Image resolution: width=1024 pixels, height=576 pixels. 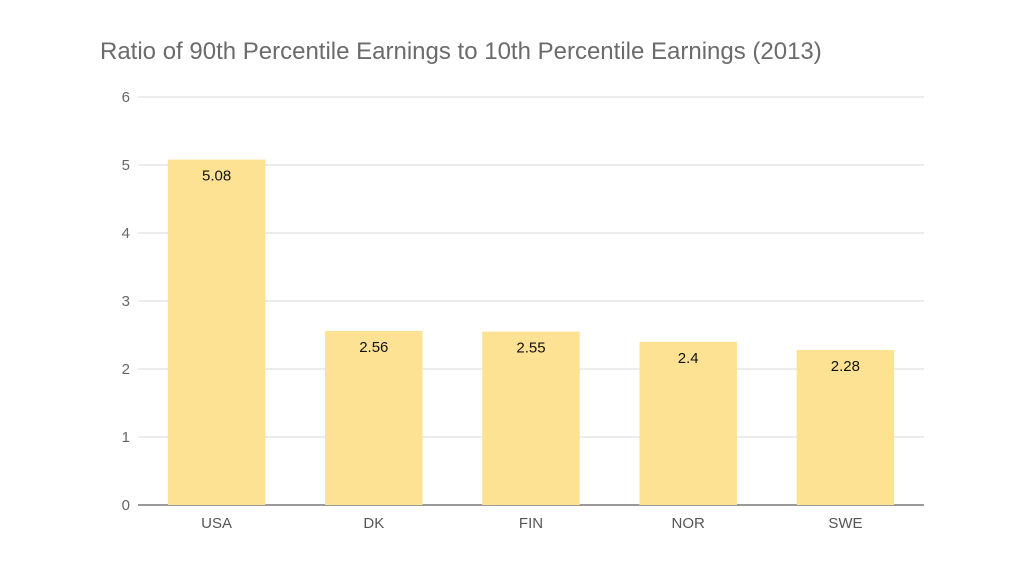 I want to click on y-tick-label: 4, so click(x=126, y=233).